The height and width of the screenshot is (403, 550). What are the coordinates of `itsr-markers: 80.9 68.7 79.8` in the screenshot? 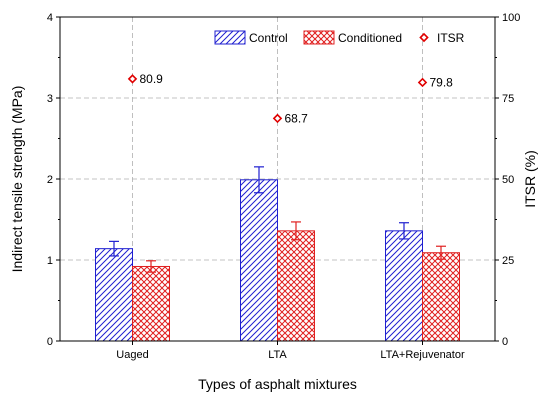 It's located at (290, 98).